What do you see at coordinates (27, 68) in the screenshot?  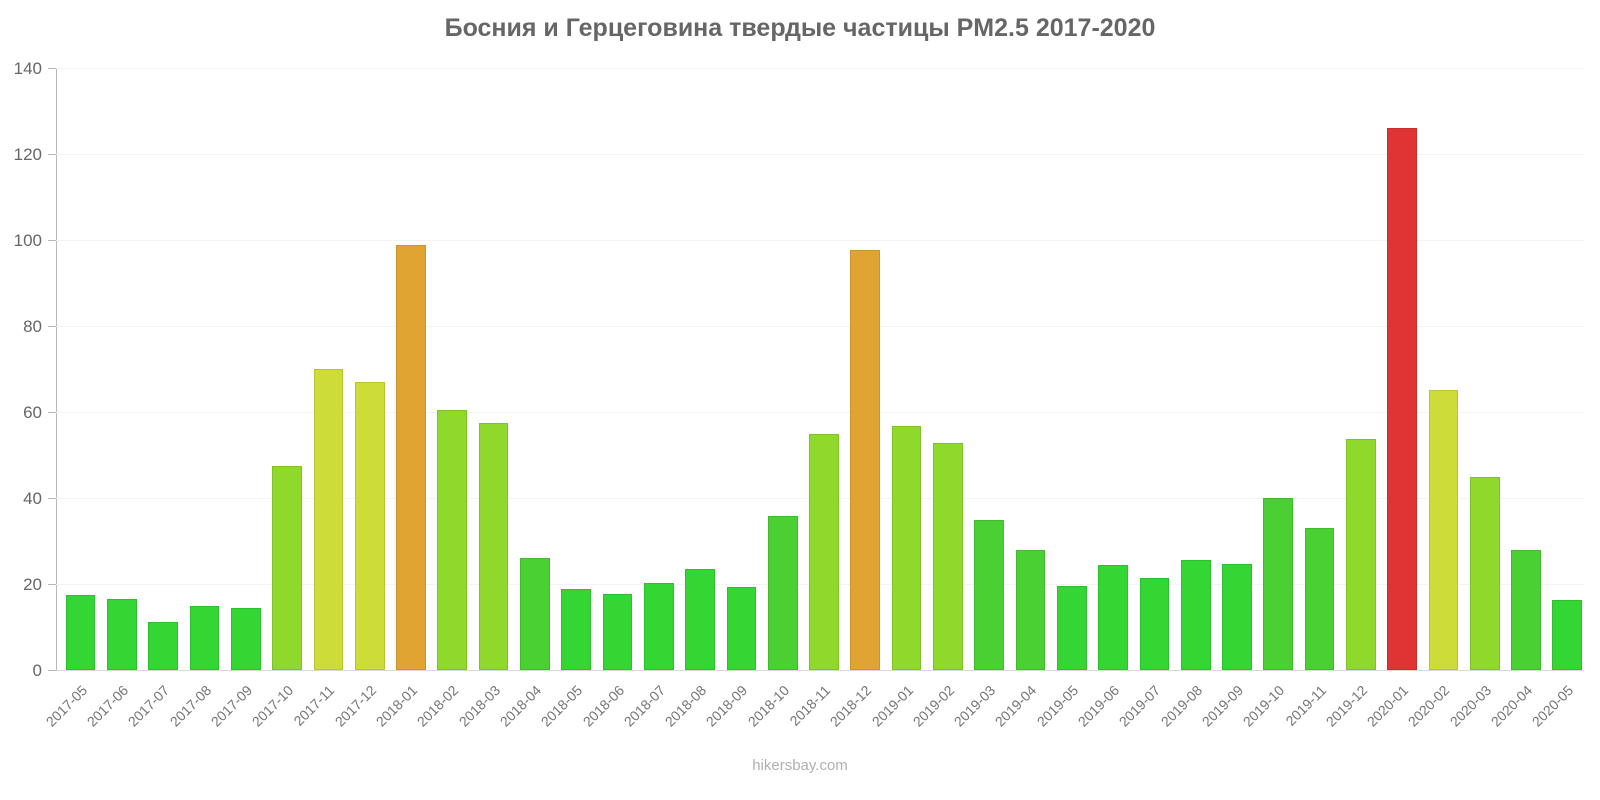 I see `y-tick-label: 140` at bounding box center [27, 68].